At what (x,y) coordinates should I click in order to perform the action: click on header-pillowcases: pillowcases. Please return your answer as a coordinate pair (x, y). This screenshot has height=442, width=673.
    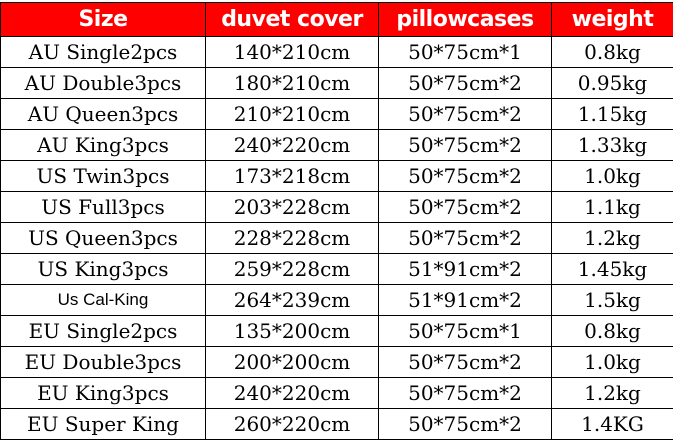
    Looking at the image, I should click on (465, 20).